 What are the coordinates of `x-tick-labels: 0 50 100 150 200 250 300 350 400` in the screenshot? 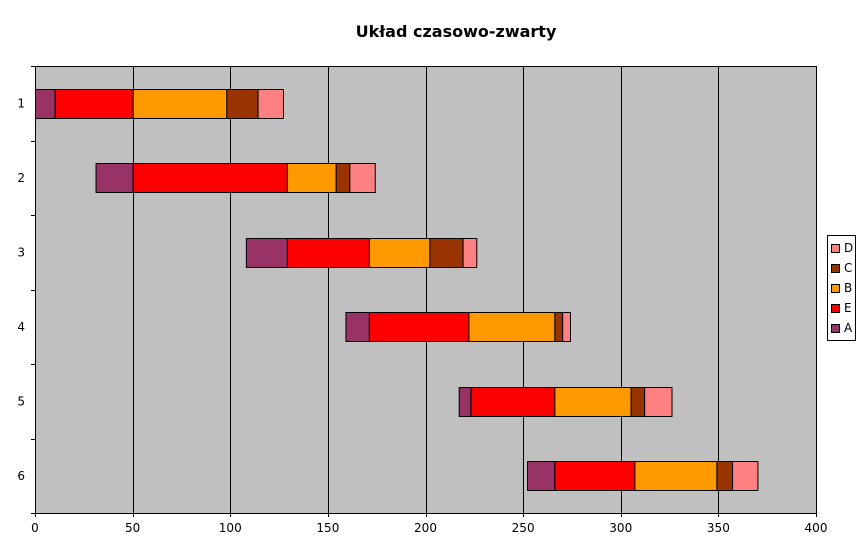 It's located at (429, 528).